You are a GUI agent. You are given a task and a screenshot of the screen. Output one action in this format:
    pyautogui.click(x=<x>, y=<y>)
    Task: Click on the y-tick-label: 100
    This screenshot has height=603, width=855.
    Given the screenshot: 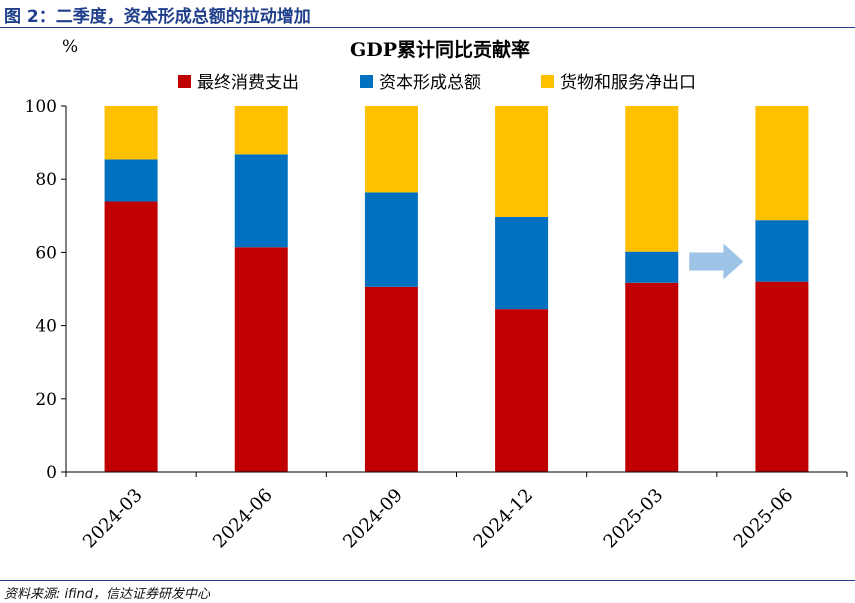 What is the action you would take?
    pyautogui.click(x=41, y=107)
    